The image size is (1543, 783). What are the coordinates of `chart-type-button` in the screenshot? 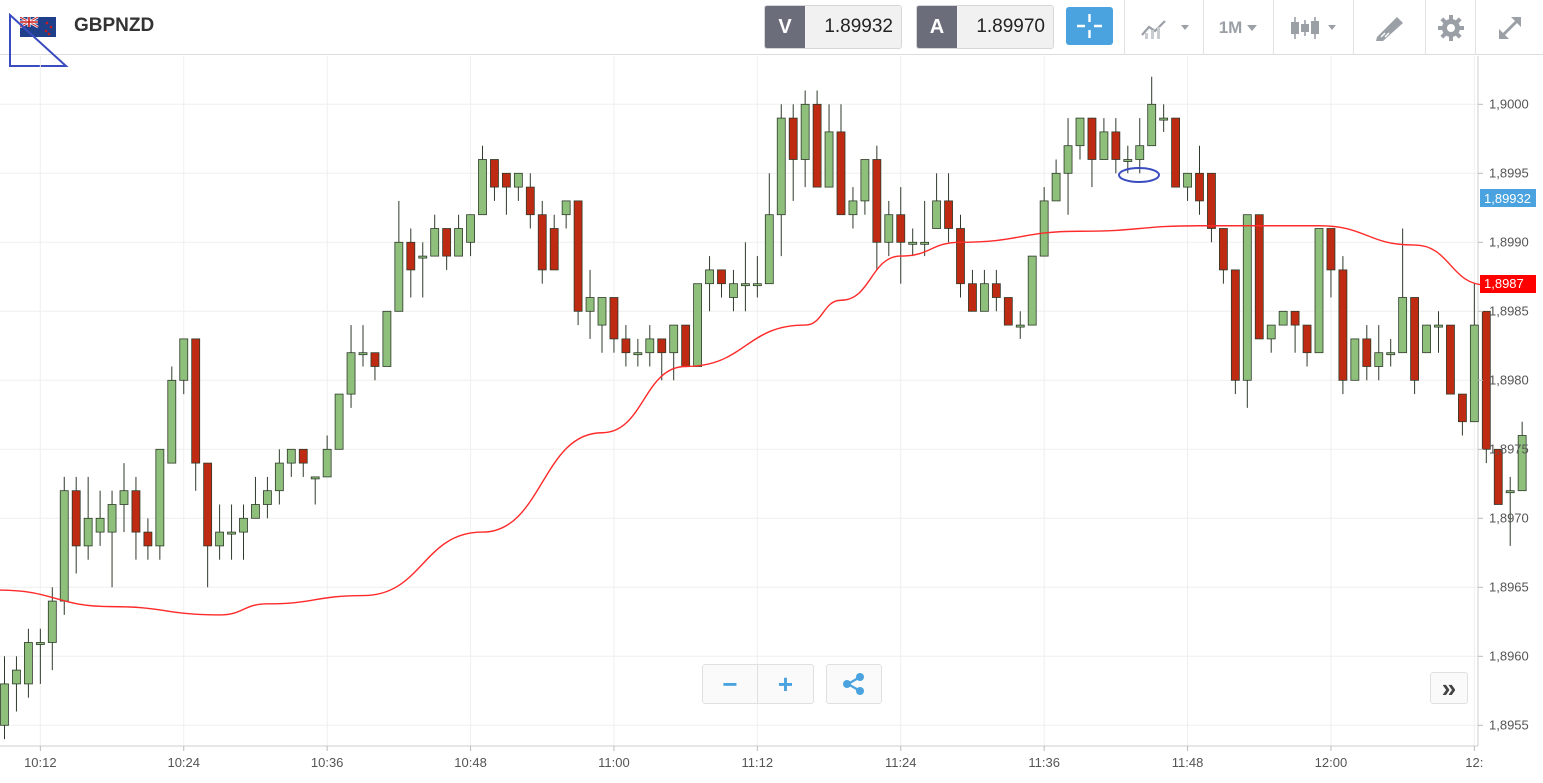 It's located at (1313, 27).